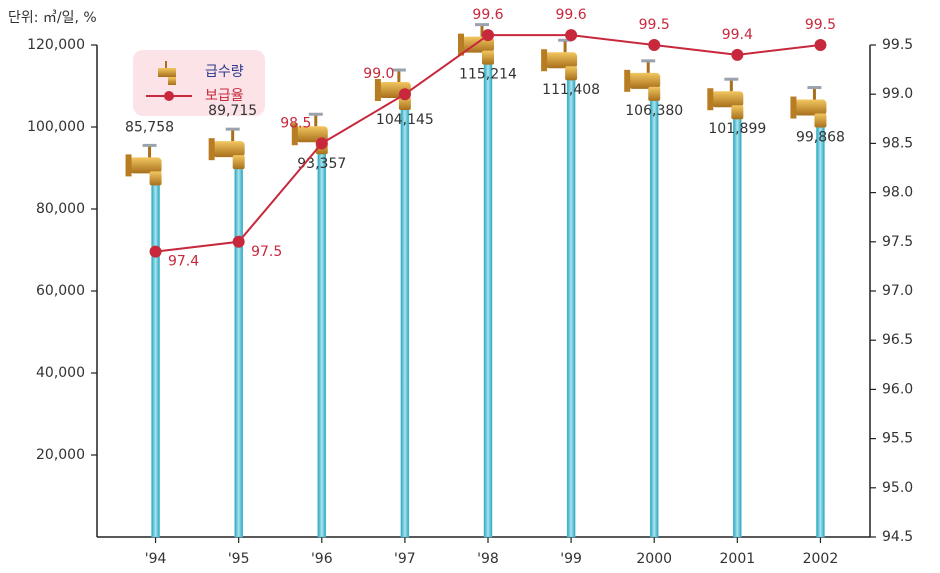 This screenshot has width=940, height=573. Describe the element at coordinates (738, 559) in the screenshot. I see `x-tick-label: 2001` at that location.